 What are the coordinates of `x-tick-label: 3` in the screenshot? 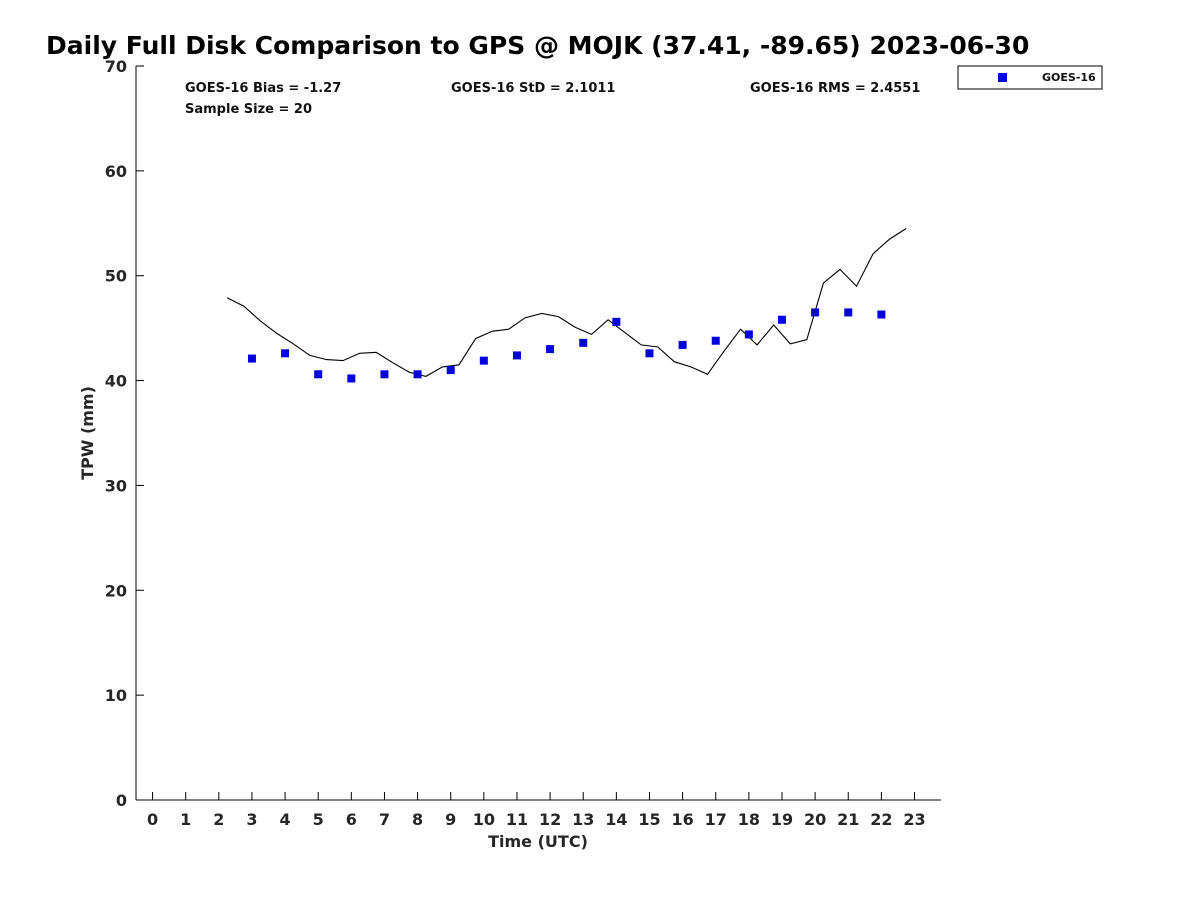 It's located at (251, 819).